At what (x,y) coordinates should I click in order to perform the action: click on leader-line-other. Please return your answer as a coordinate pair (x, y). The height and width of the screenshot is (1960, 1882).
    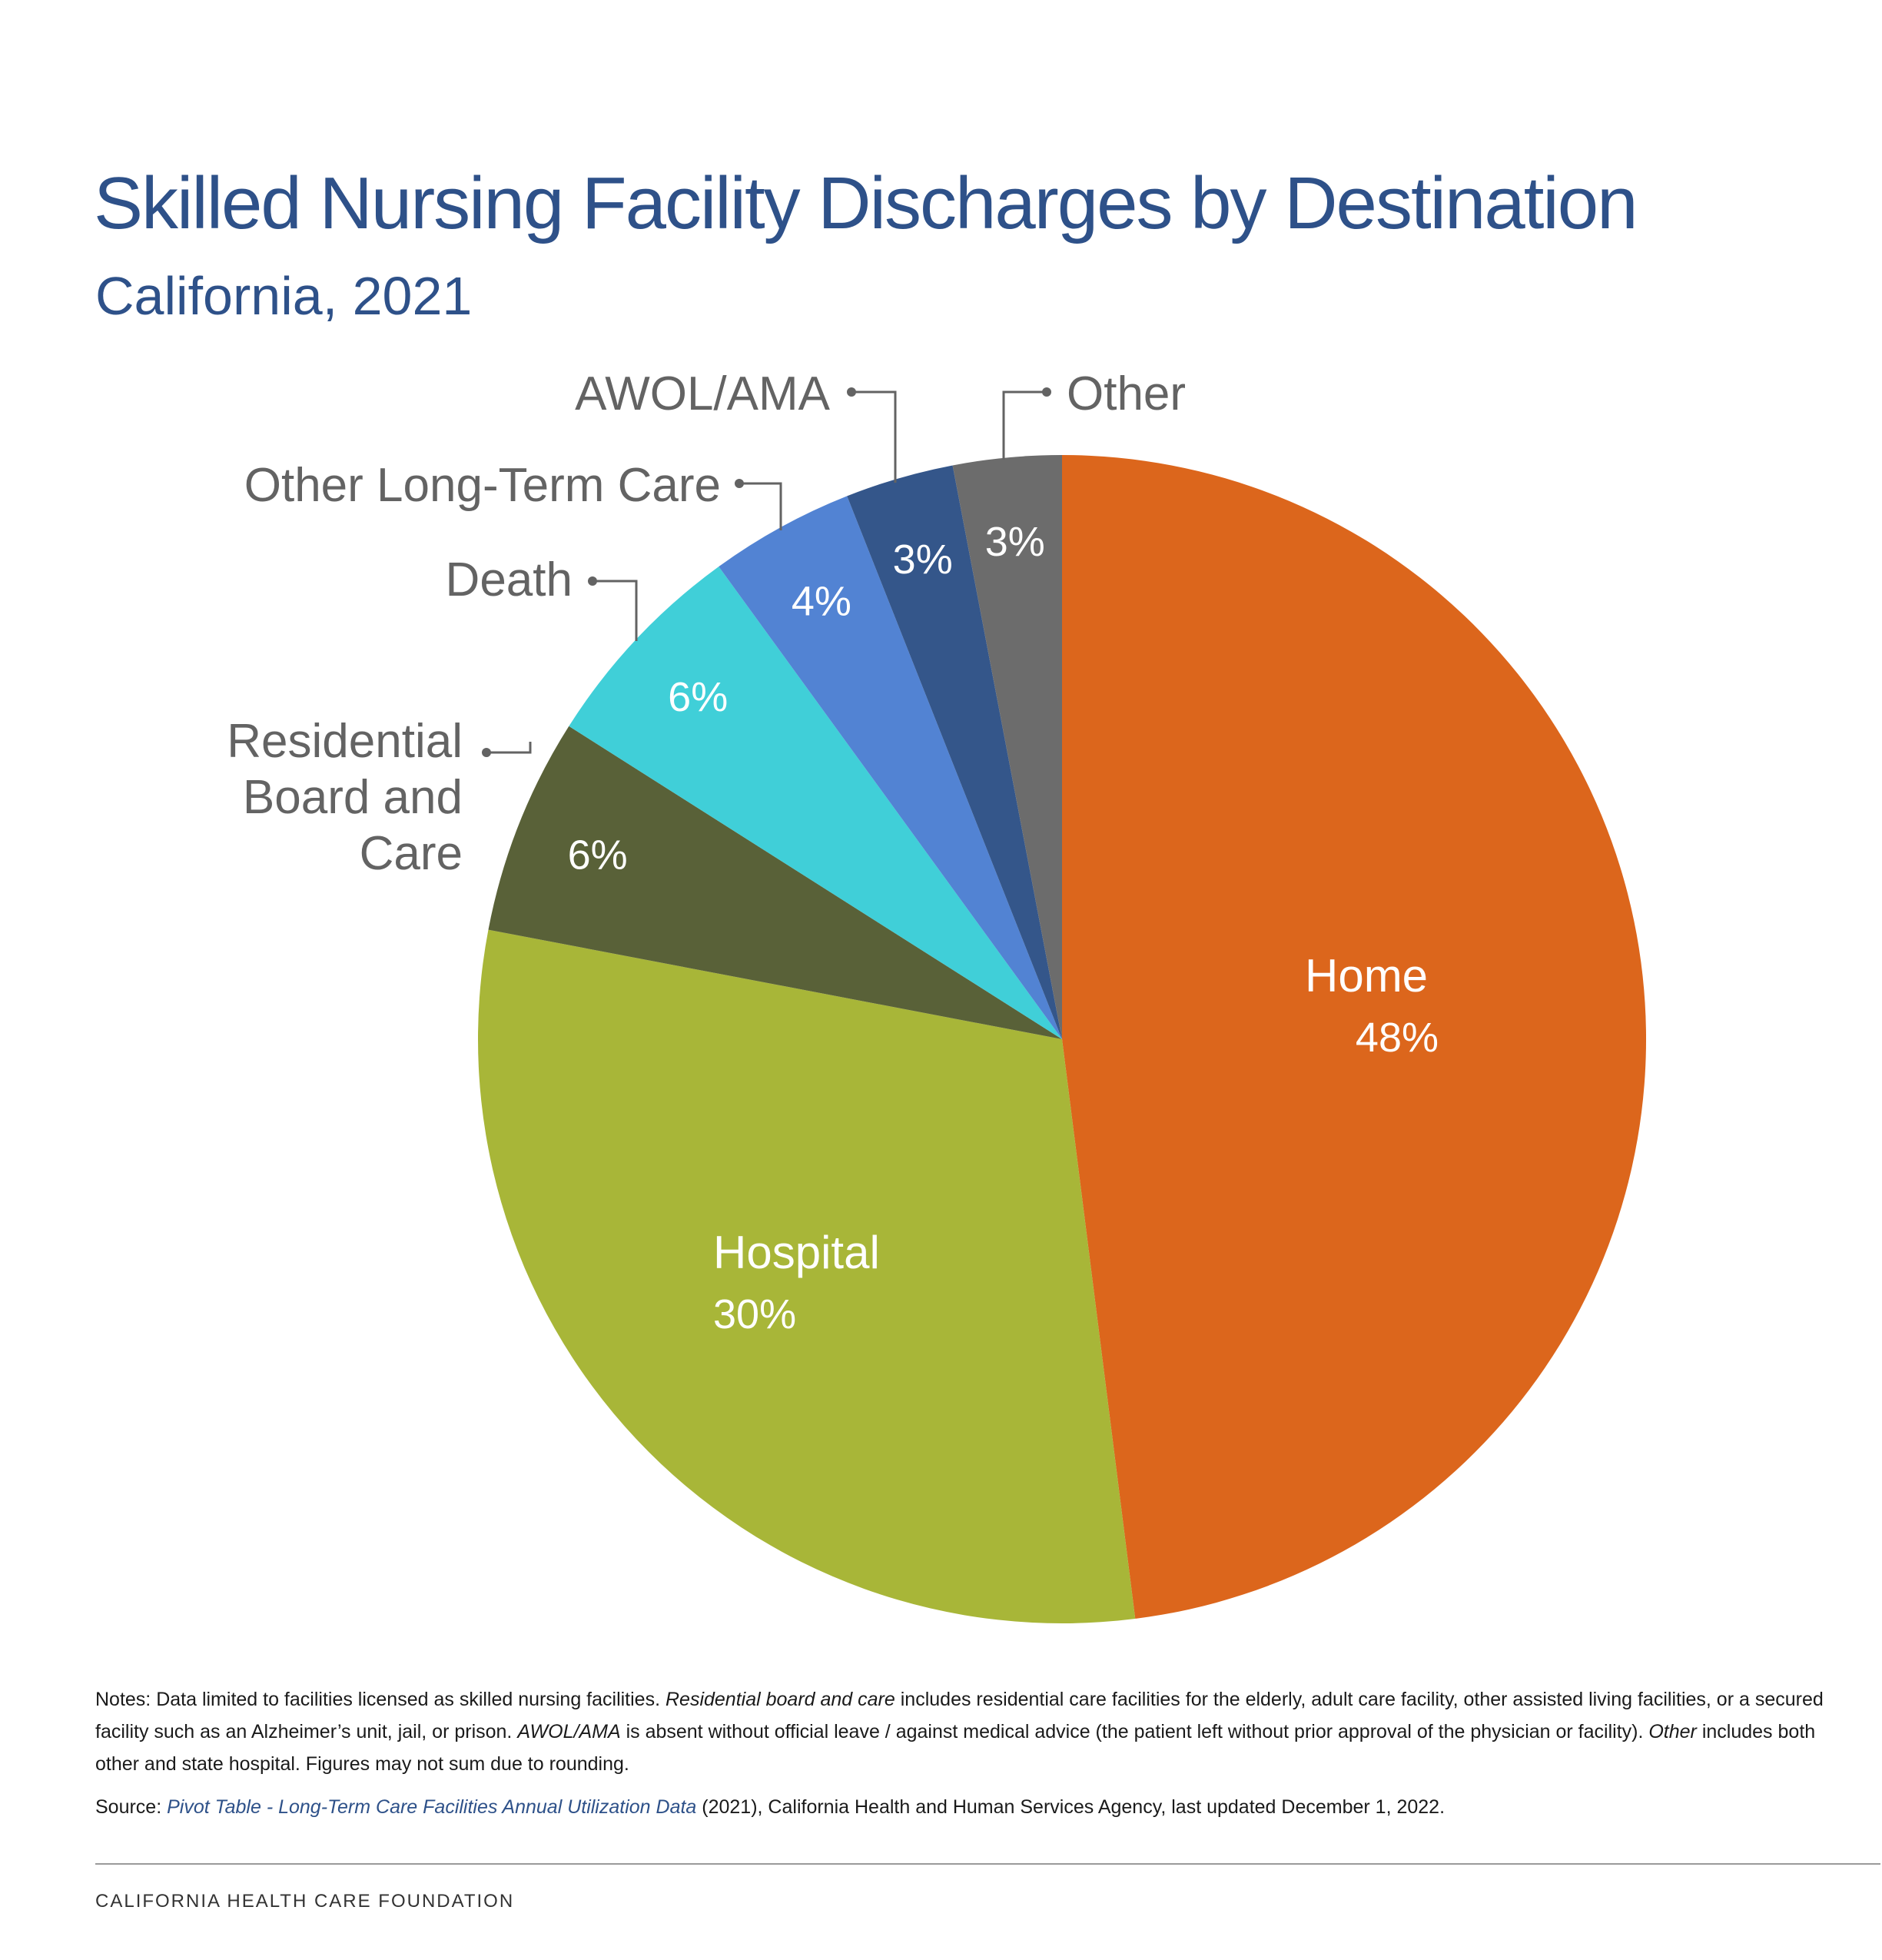
    Looking at the image, I should click on (1024, 425).